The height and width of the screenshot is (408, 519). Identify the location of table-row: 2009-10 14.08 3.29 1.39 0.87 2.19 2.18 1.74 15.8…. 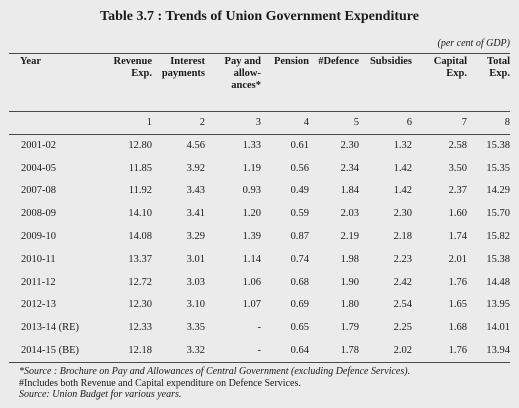
(259, 236).